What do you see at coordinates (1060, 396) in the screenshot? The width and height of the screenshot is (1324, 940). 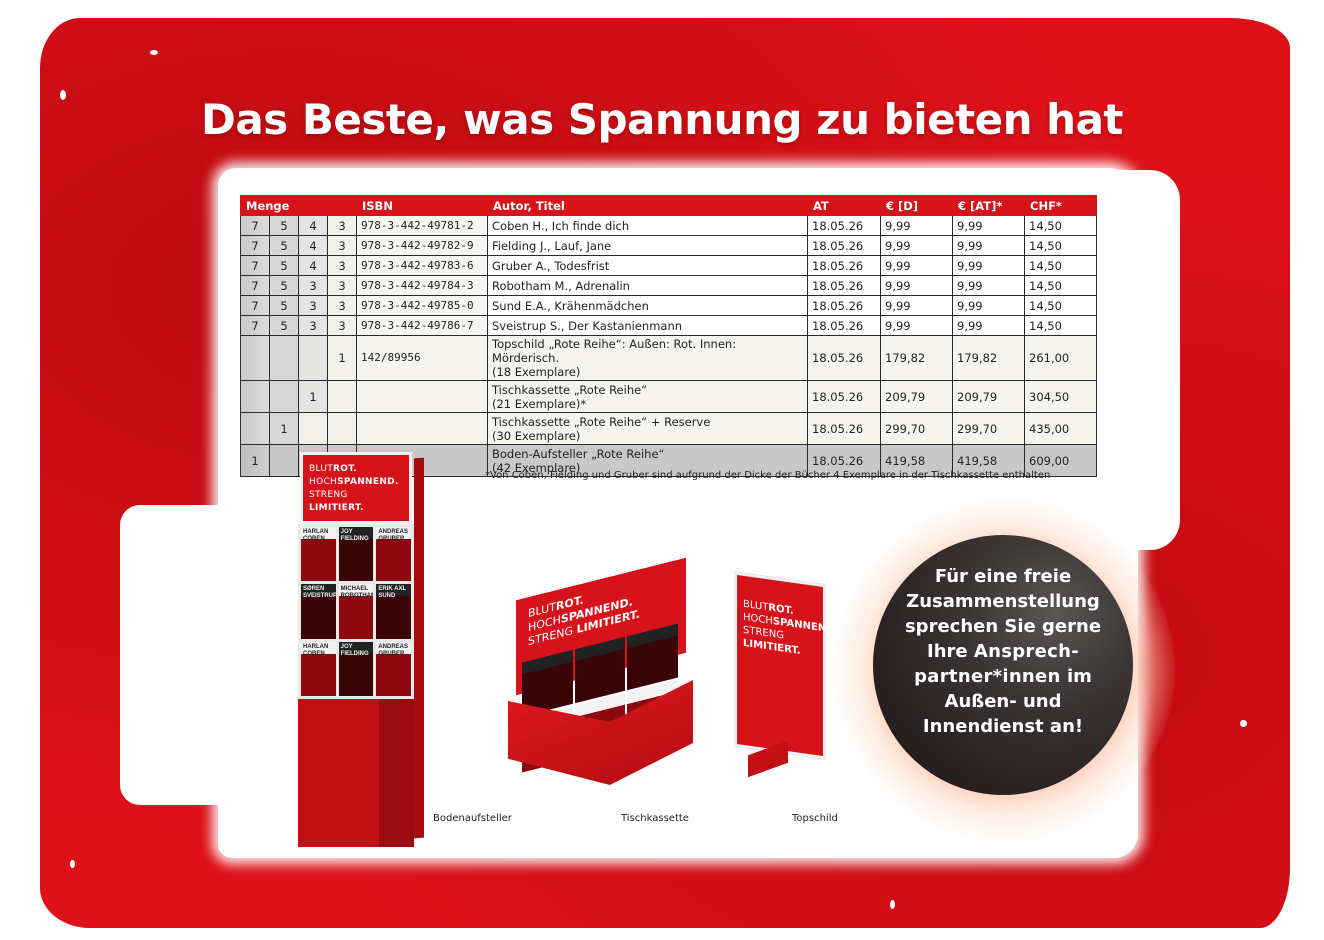 I see `chf-cell: 304,50` at bounding box center [1060, 396].